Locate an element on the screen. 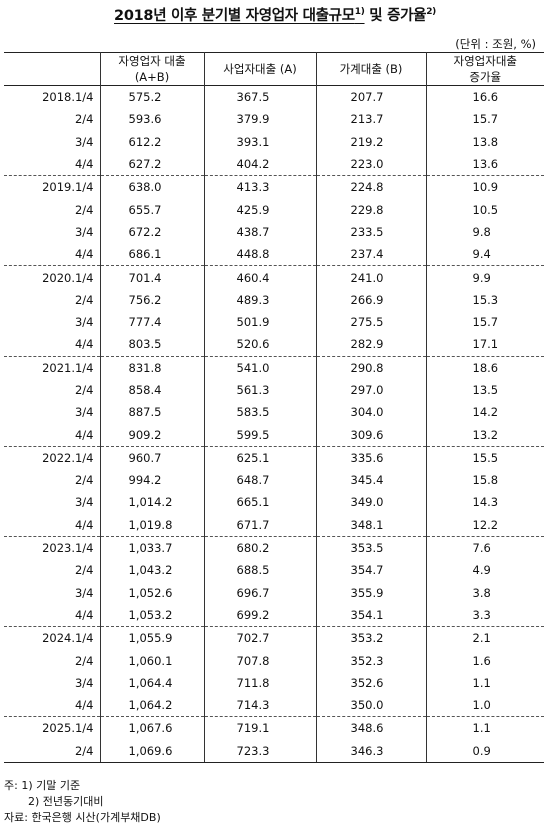 This screenshot has height=837, width=550. table-row: 3/4 887.5 583.5 304.0 14.2 is located at coordinates (274, 412).